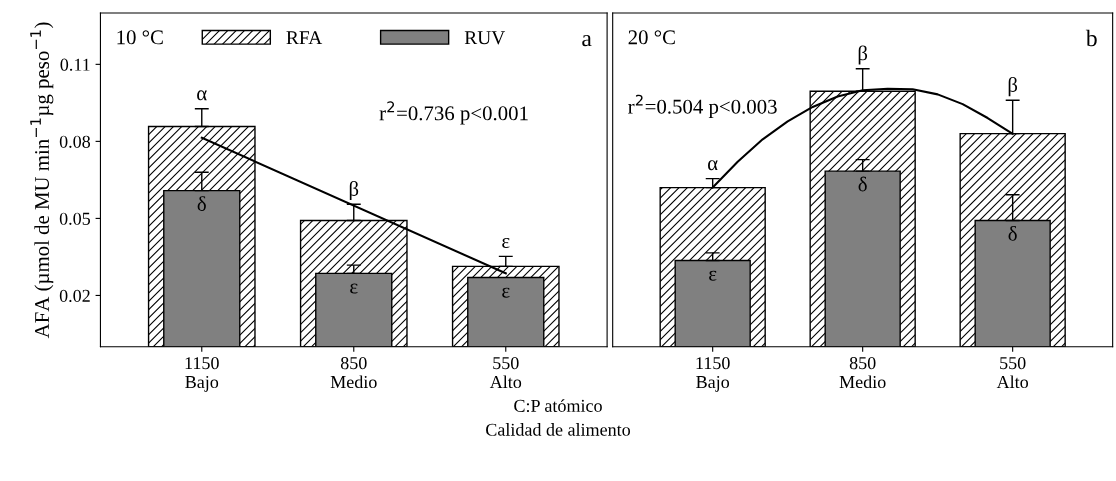  What do you see at coordinates (587, 40) in the screenshot?
I see `text: a` at bounding box center [587, 40].